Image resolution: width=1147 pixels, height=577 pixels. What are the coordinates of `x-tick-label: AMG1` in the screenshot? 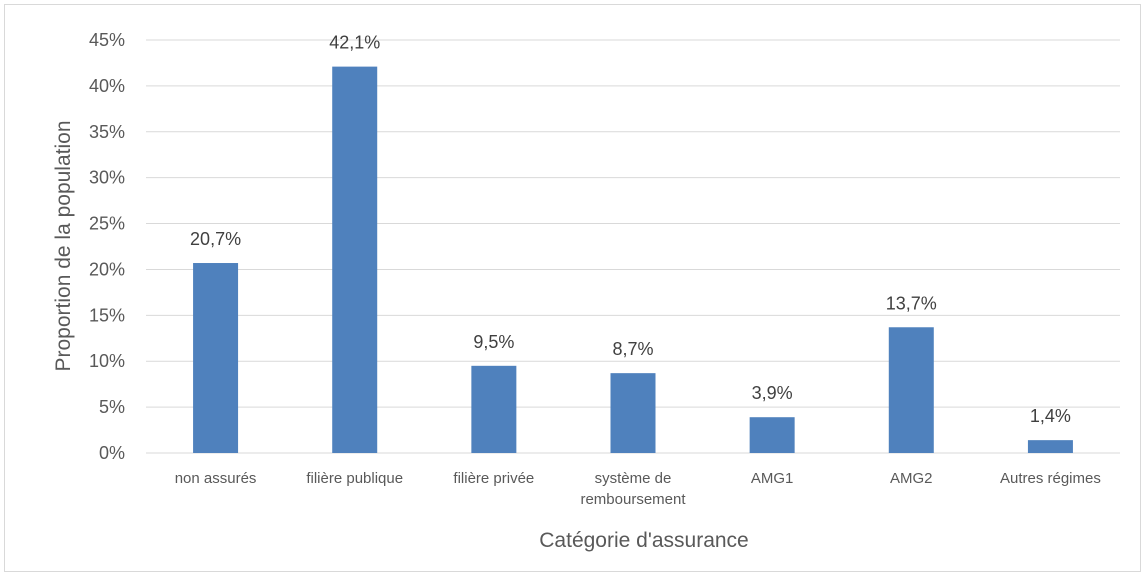 It's located at (772, 478).